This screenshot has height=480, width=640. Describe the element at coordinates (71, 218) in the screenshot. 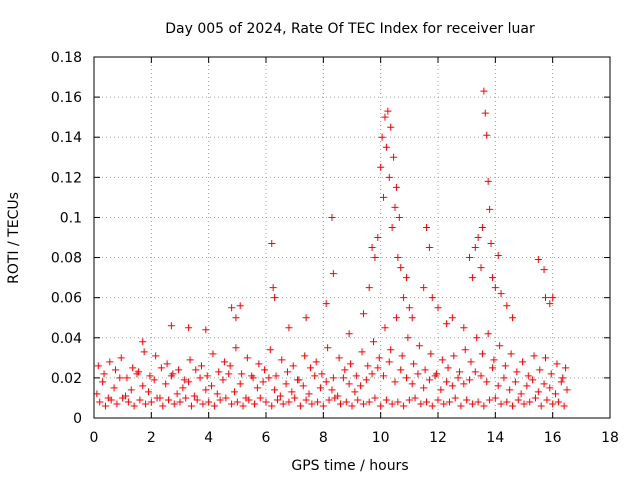

I see `y-tick-label: 0.1` at that location.